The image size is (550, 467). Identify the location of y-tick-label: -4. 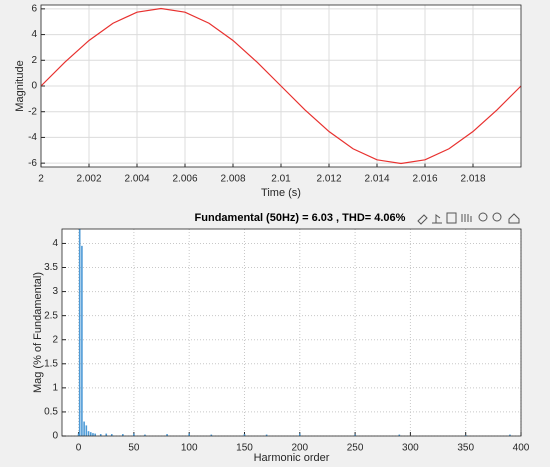
(32, 137).